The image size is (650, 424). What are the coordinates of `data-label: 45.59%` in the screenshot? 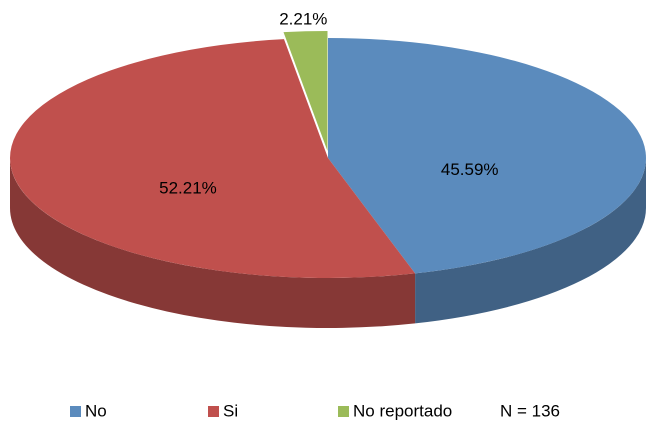 It's located at (470, 169).